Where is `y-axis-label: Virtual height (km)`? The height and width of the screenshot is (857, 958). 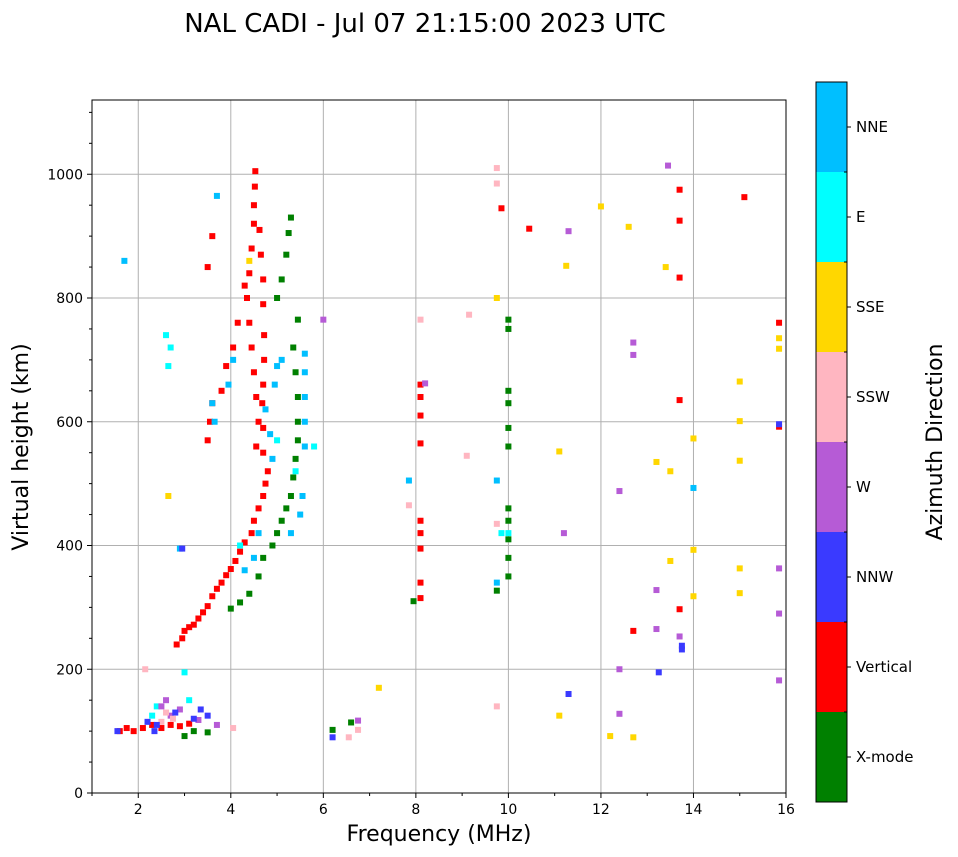 y-axis-label: Virtual height (km) is located at coordinates (21, 446).